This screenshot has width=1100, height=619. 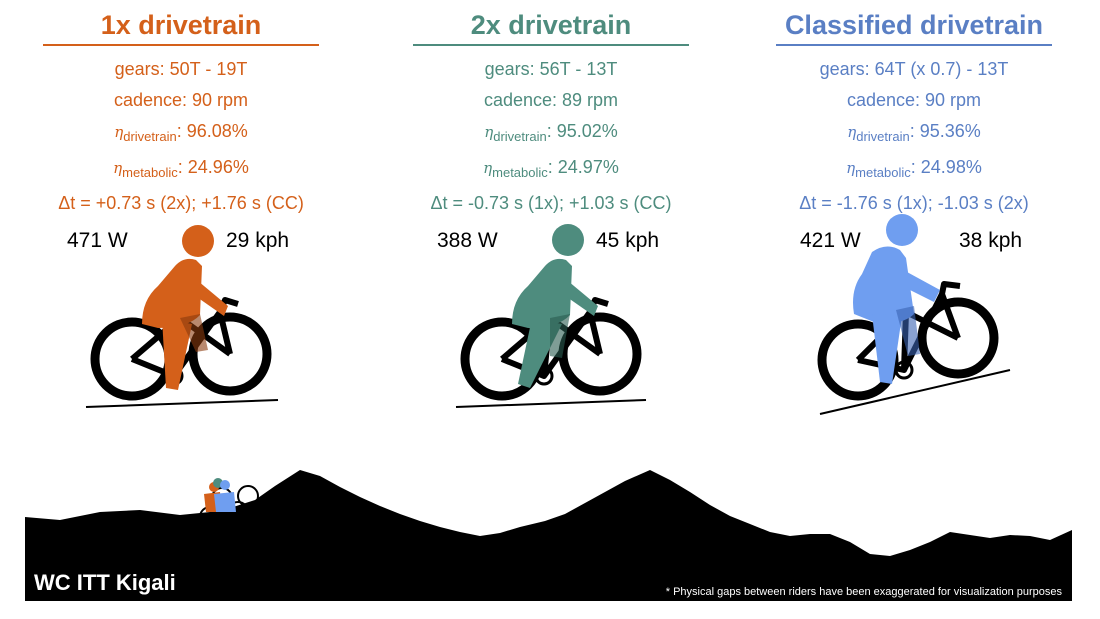 What do you see at coordinates (105, 582) in the screenshot?
I see `course-title: WC ITT Kigali` at bounding box center [105, 582].